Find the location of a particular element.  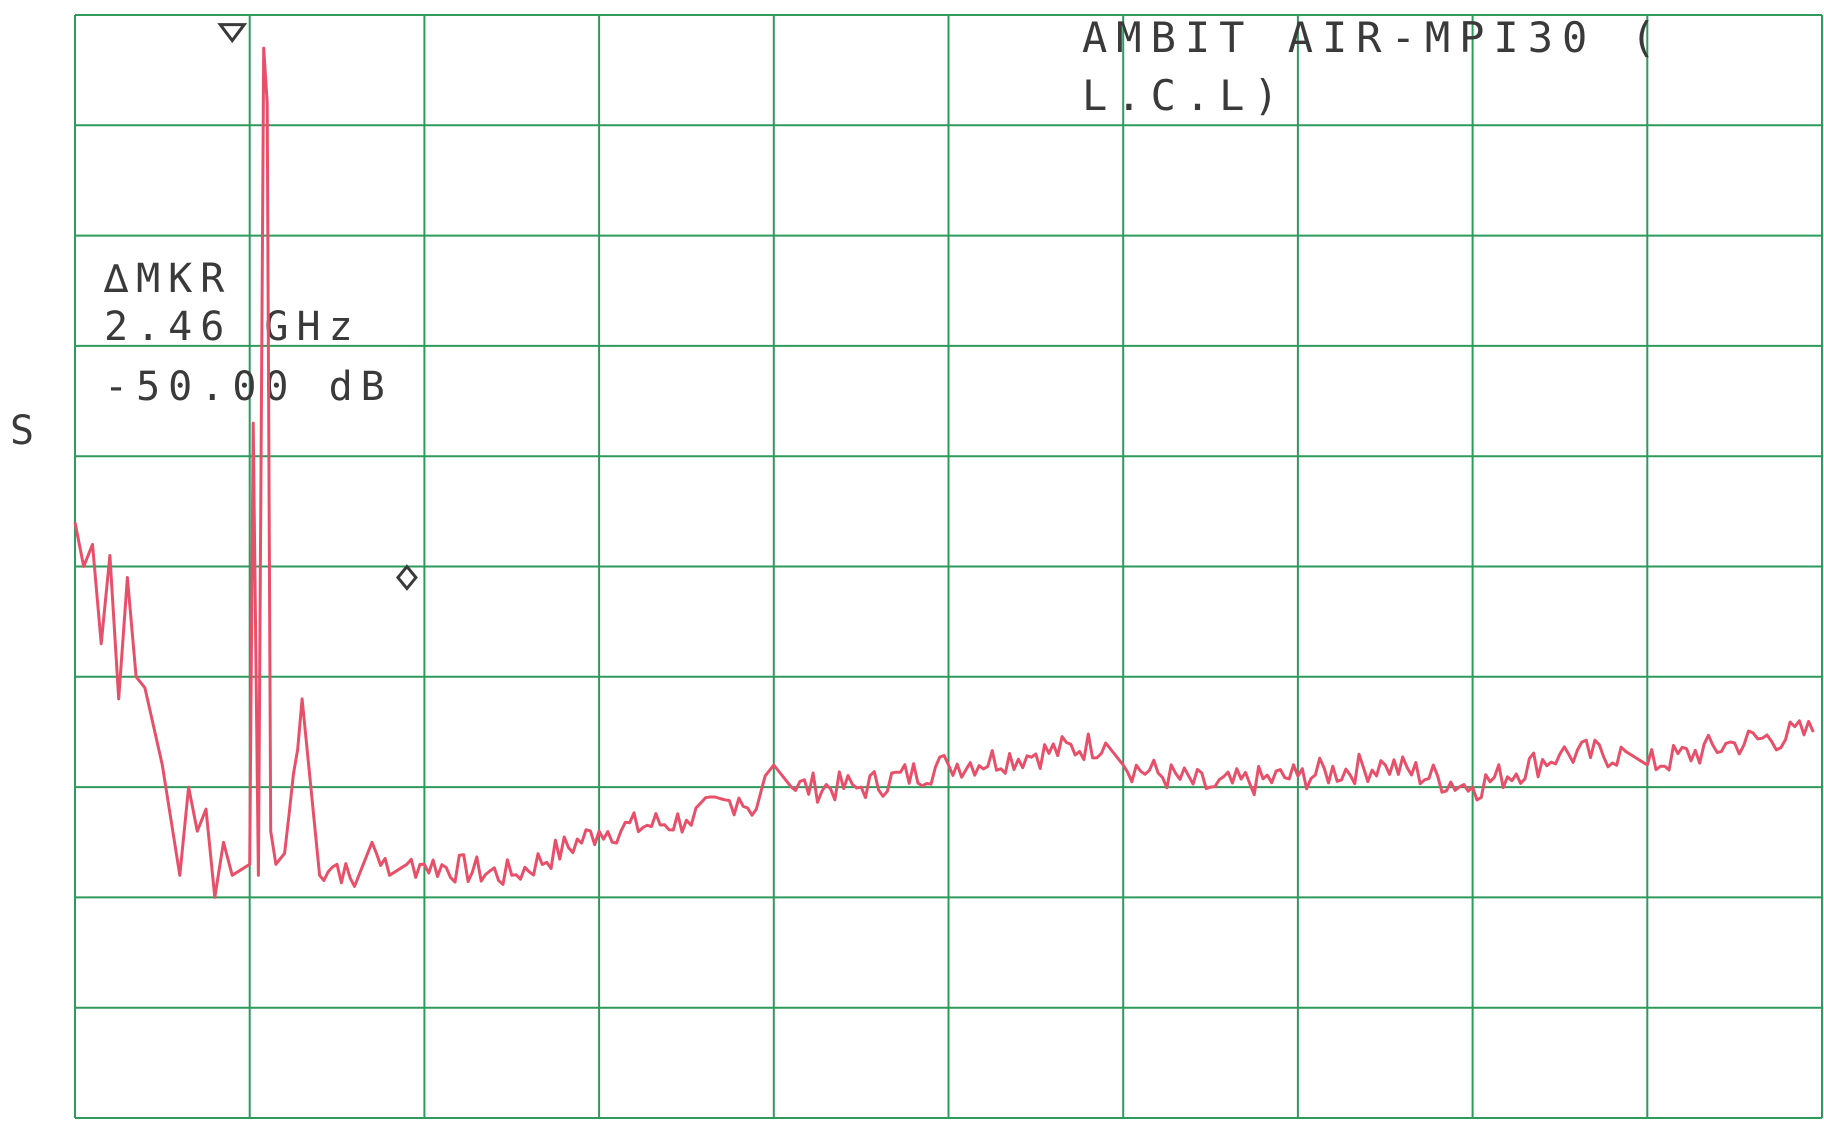

marker-frequency-readout: 2.46 GHz is located at coordinates (232, 327).